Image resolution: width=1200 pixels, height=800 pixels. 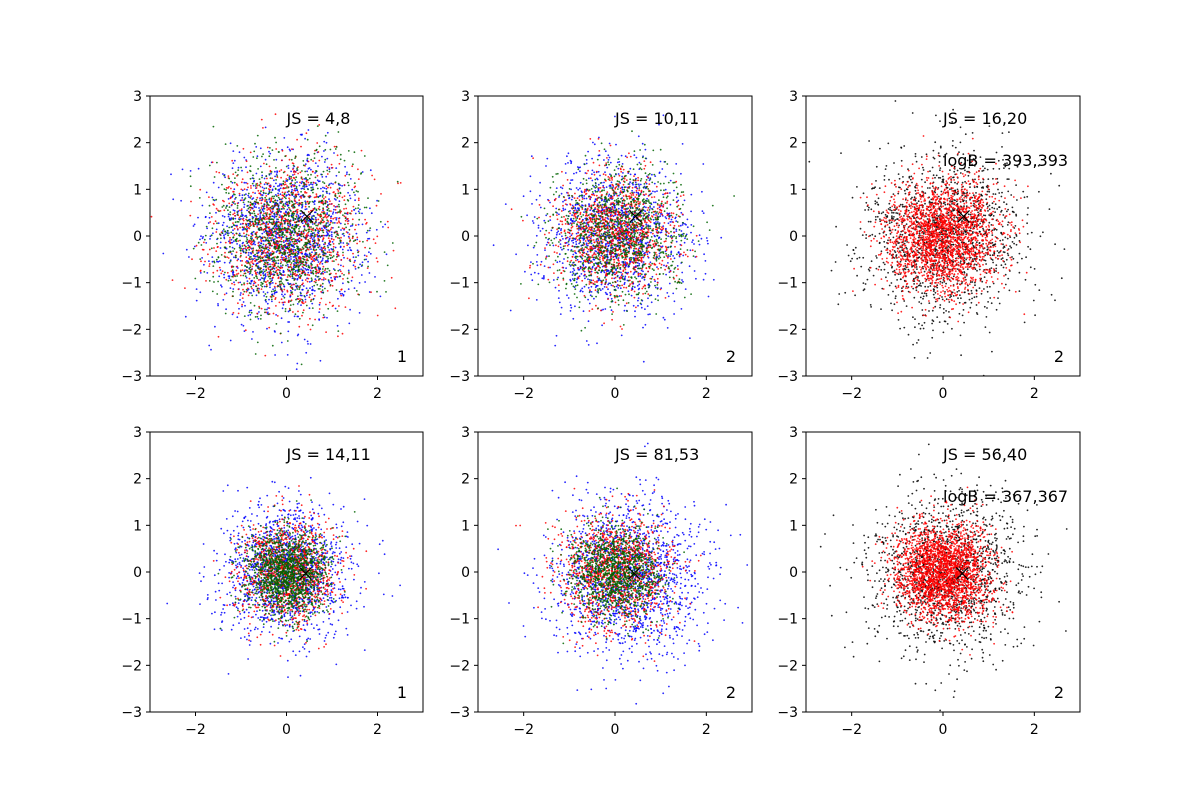 What do you see at coordinates (131, 284) in the screenshot?
I see `y-tick-label: −1` at bounding box center [131, 284].